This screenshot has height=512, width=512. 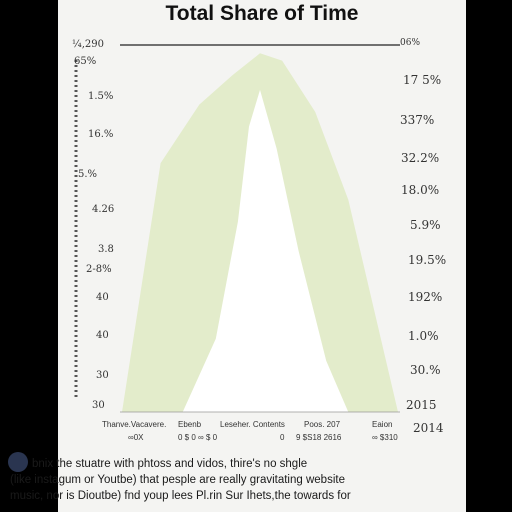 I want to click on left-tick-label: ¼,290, so click(x=88, y=44).